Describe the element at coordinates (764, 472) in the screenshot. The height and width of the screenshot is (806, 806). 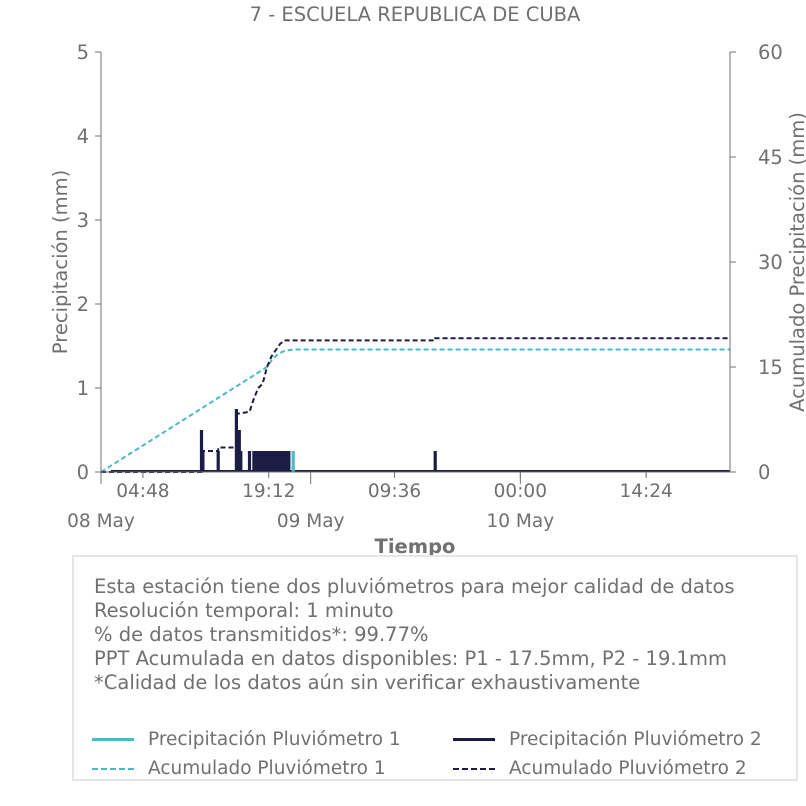
I see `y-right-tick-label-0: 0` at that location.